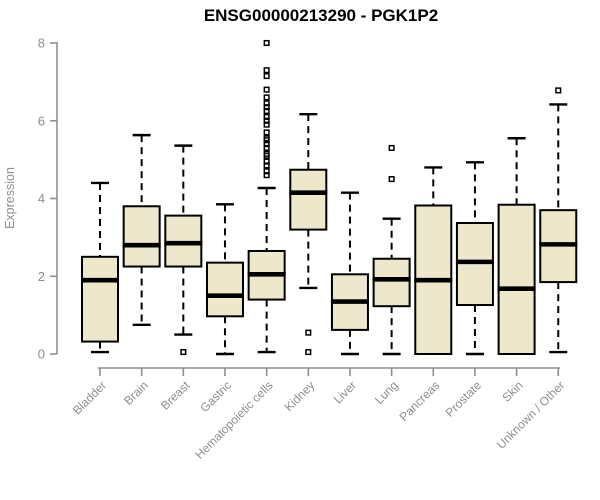 The width and height of the screenshot is (600, 500). I want to click on y-tick-label: 6, so click(41, 120).